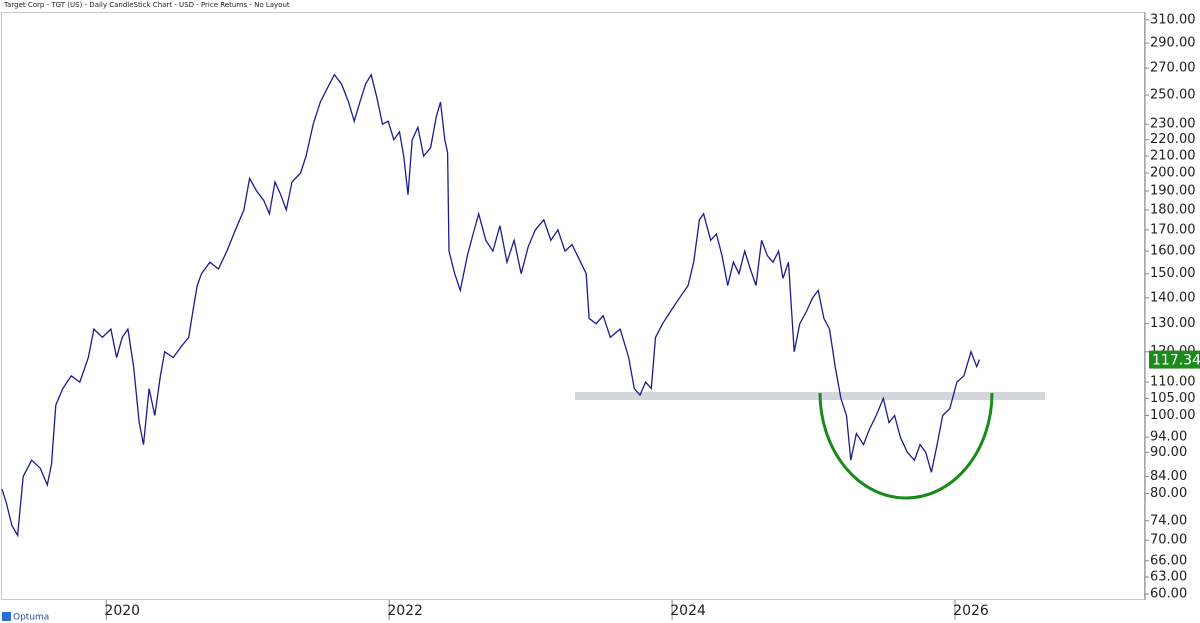 This screenshot has height=623, width=1200. I want to click on y-tick-label: 74.00, so click(1168, 520).